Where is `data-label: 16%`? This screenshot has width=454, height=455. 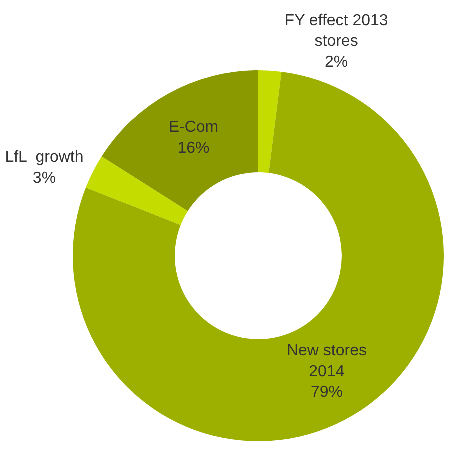
data-label: 16% is located at coordinates (194, 149).